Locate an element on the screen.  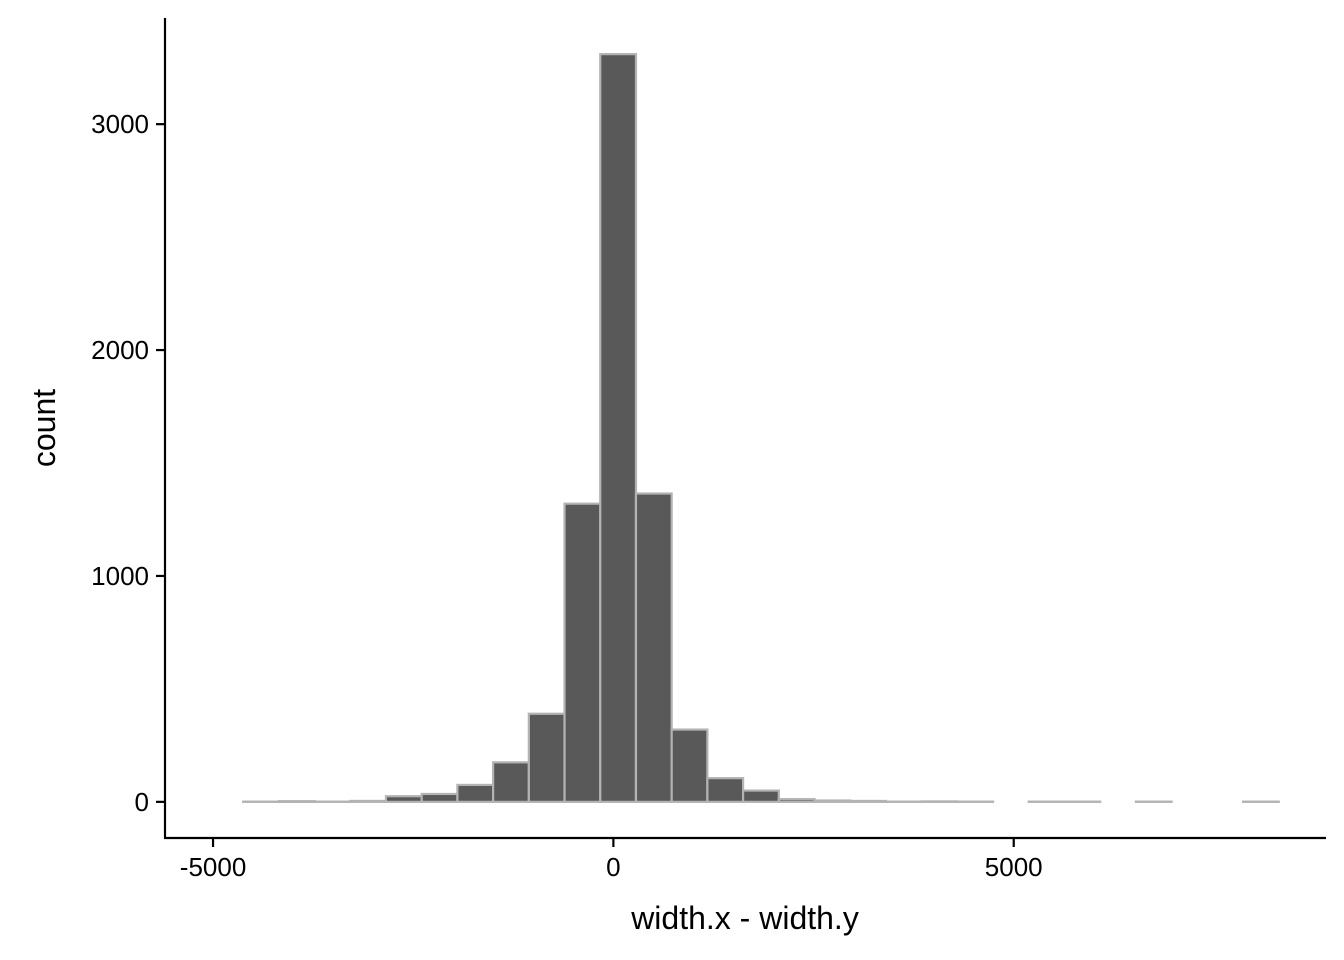
x-tick-label-0: -5000 is located at coordinates (213, 867).